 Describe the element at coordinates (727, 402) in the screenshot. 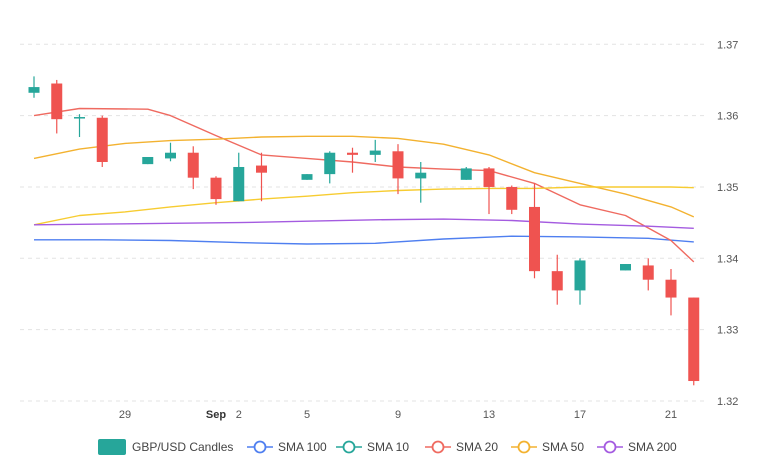

I see `y-tick-label: 1.32` at that location.